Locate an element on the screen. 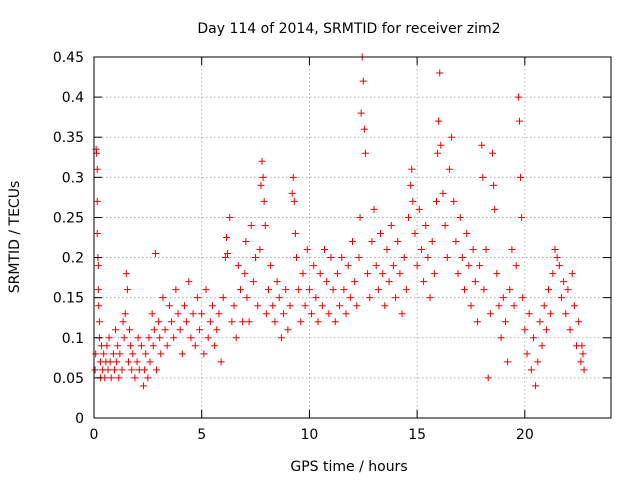 The width and height of the screenshot is (640, 480). y-tick-label: 0.3 is located at coordinates (73, 178).